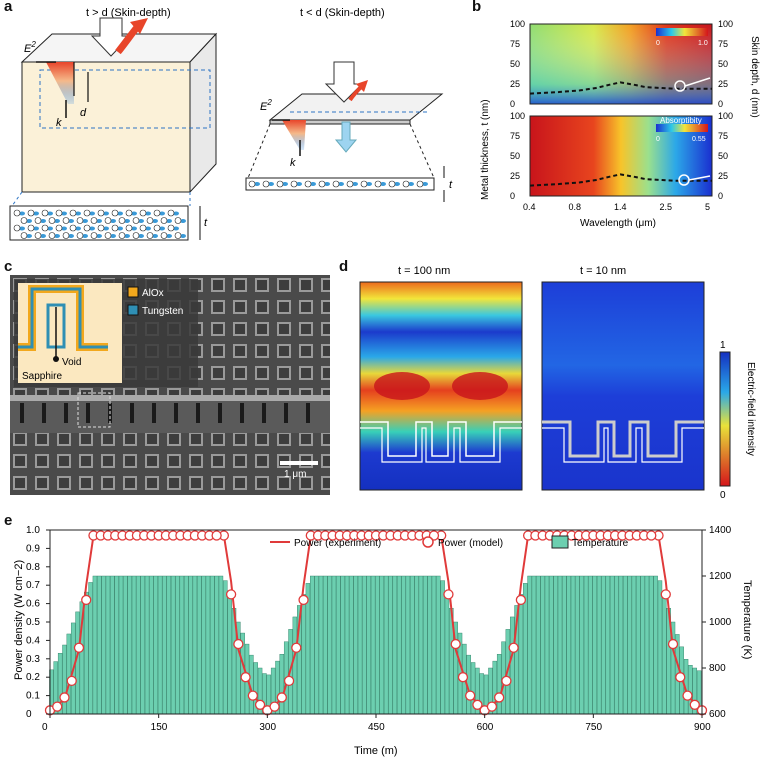 The width and height of the screenshot is (764, 764). Describe the element at coordinates (33, 530) in the screenshot. I see `e-ytick: 1.0` at that location.